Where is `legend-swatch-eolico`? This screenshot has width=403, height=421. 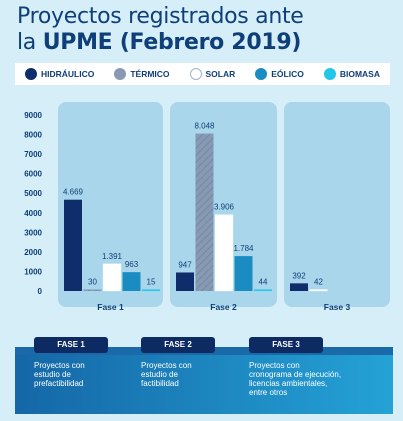
legend-swatch-eolico is located at coordinates (261, 74).